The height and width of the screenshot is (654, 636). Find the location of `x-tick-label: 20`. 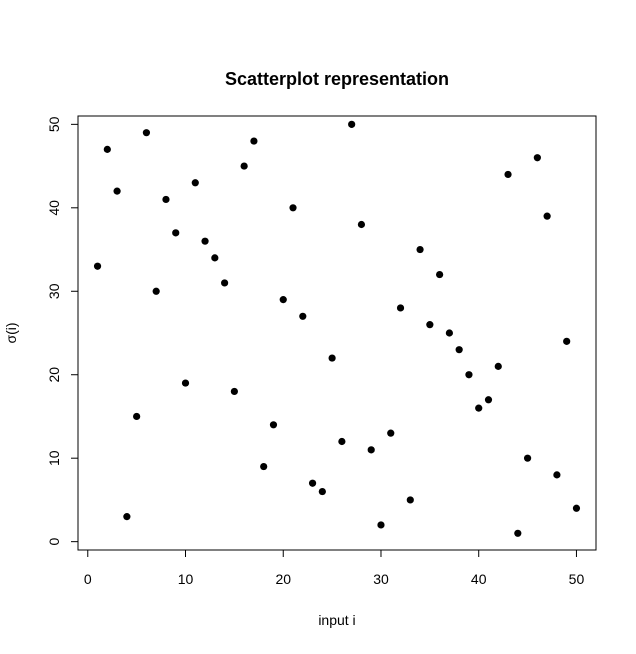

x-tick-label: 20 is located at coordinates (283, 579).